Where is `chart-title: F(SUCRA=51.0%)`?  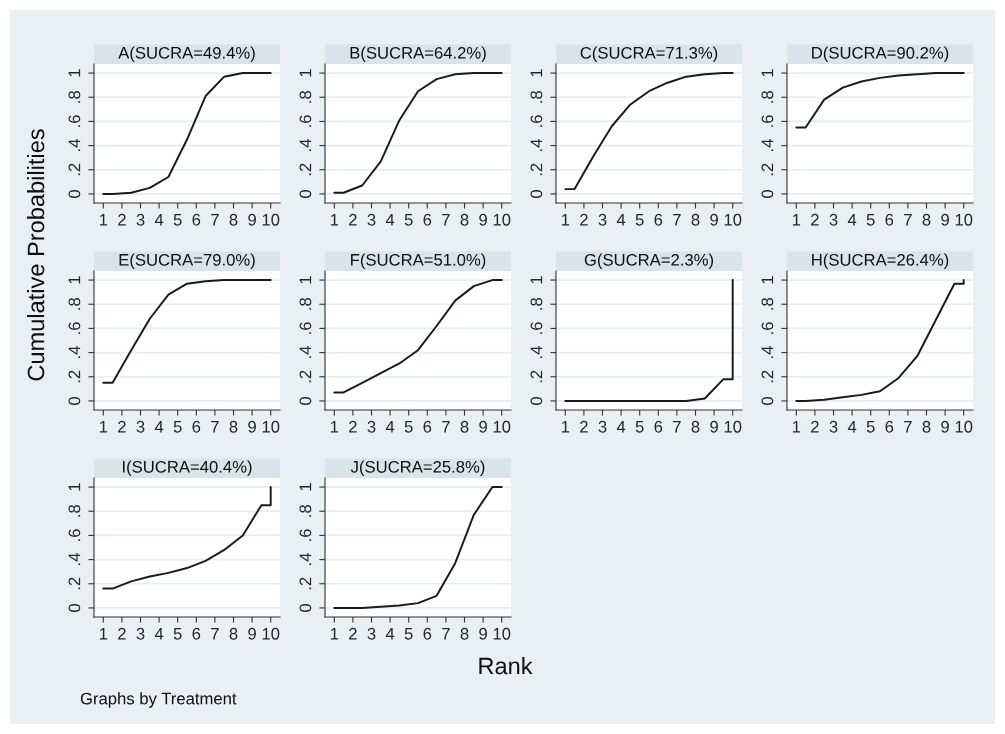
chart-title: F(SUCRA=51.0%) is located at coordinates (418, 261).